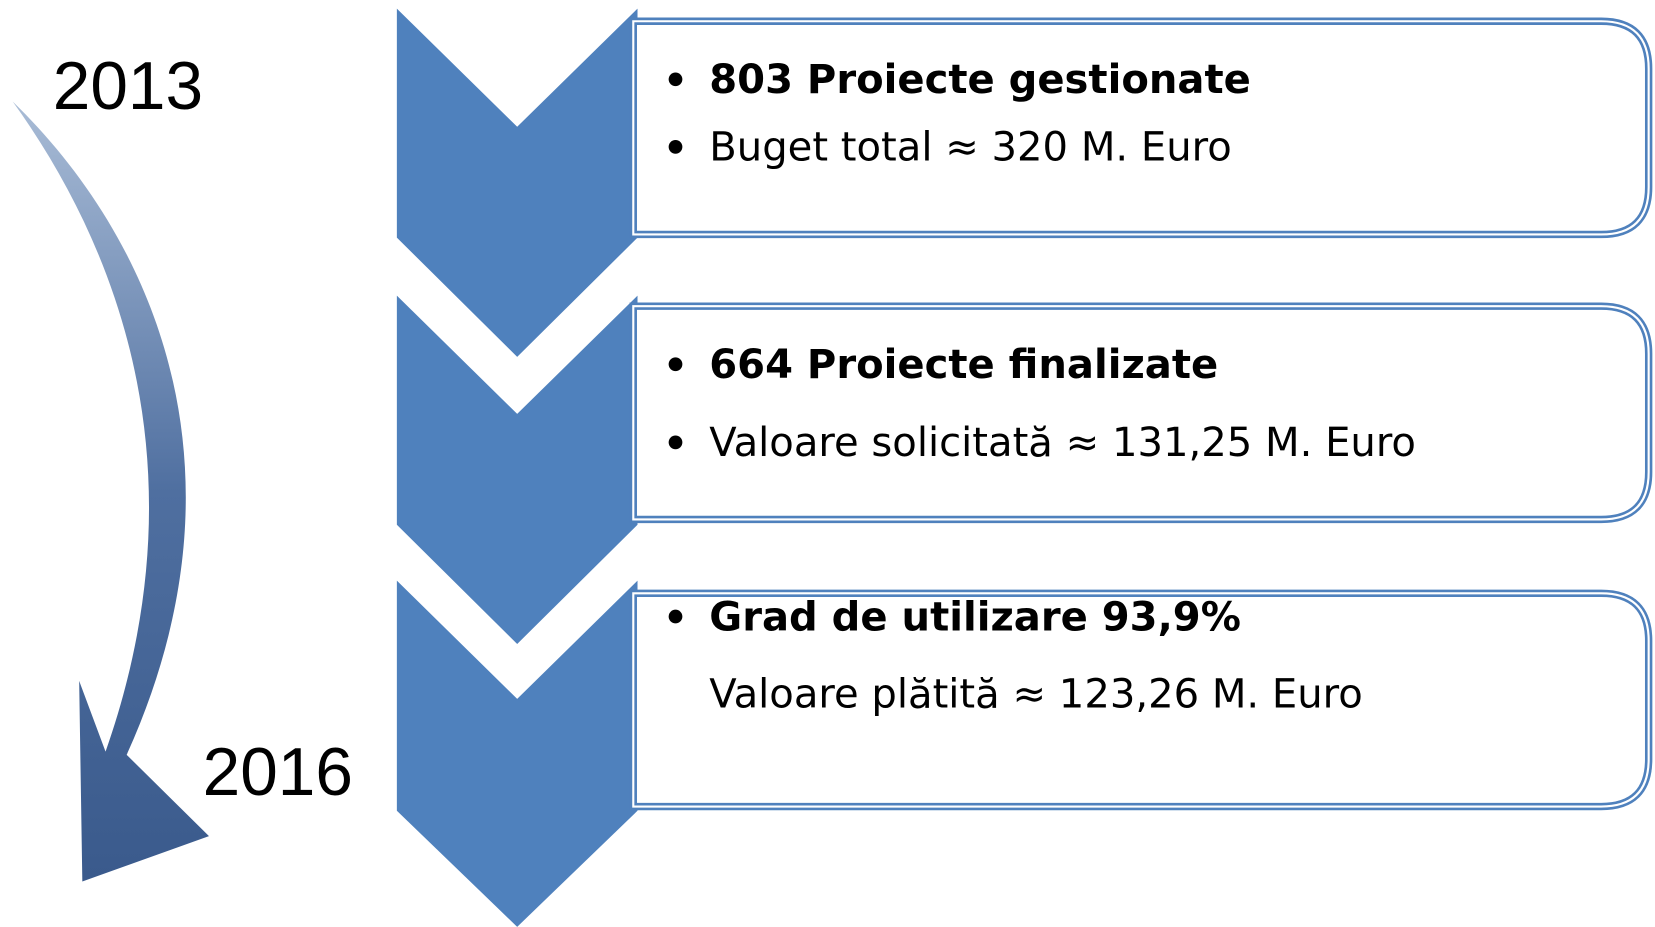 The image size is (1655, 927). Describe the element at coordinates (110, 491) in the screenshot. I see `timeline-arrow` at that location.